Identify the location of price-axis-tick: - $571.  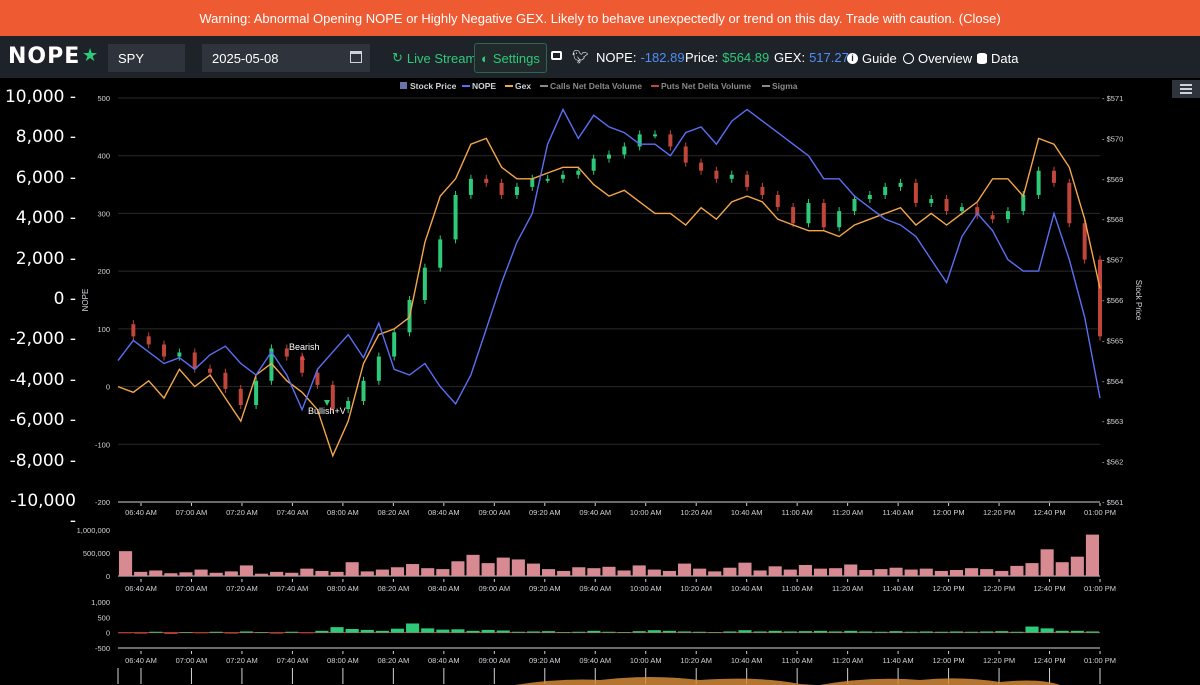
(1112, 98).